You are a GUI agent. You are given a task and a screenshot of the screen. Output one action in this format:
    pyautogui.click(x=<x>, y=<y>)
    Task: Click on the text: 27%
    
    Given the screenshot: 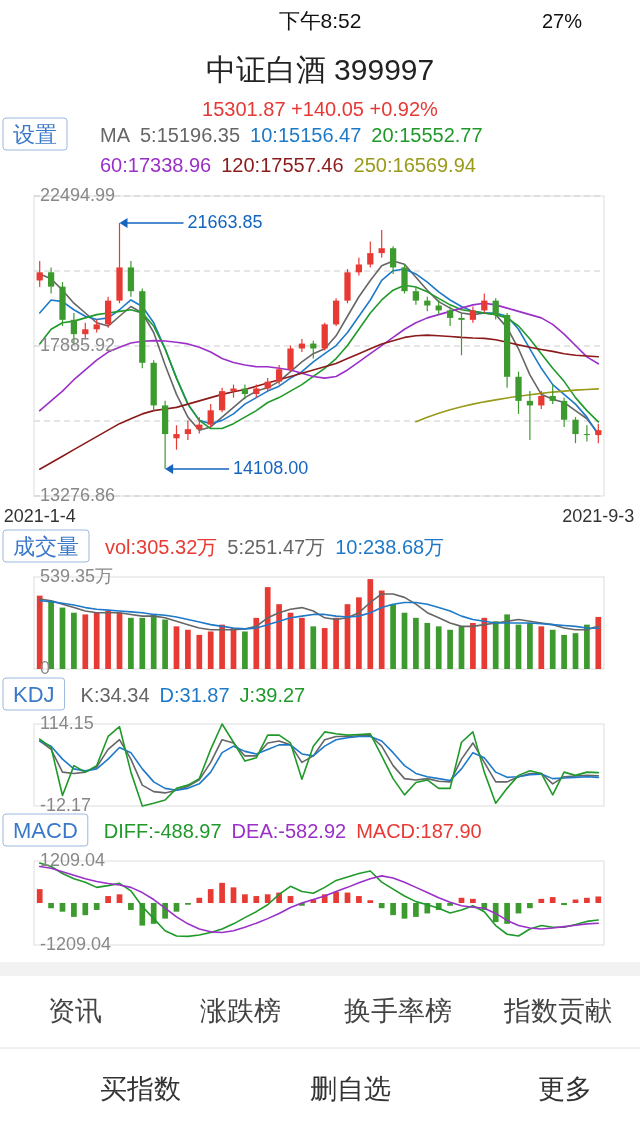 What is the action you would take?
    pyautogui.click(x=562, y=21)
    